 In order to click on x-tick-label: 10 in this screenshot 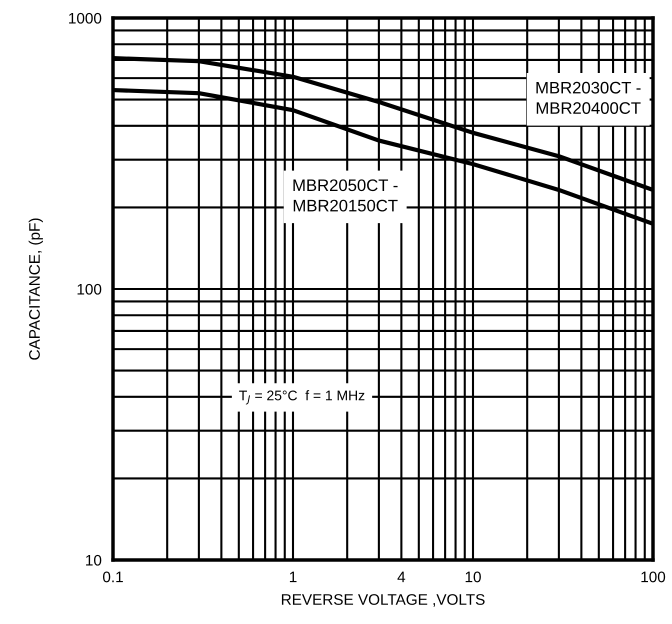, I will do `click(473, 577)`.